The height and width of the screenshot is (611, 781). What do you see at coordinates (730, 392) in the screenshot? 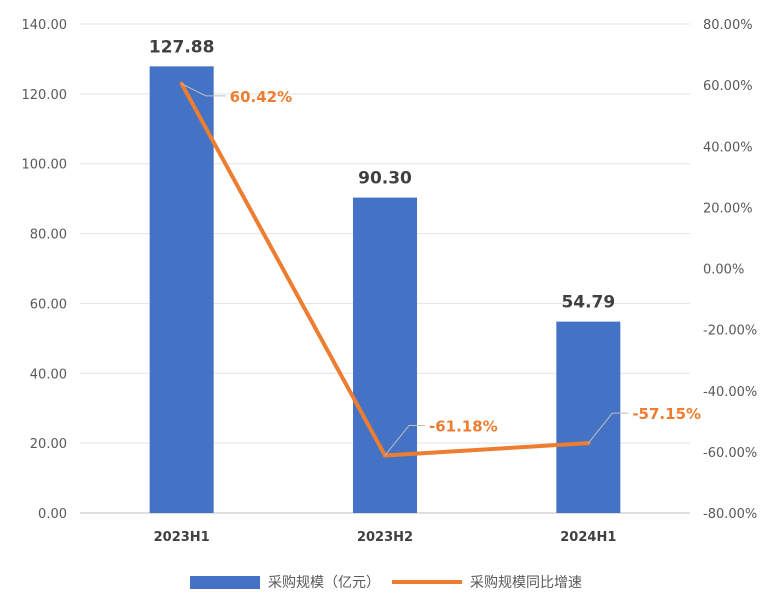
I see `right-tick-label: -40.00%` at bounding box center [730, 392].